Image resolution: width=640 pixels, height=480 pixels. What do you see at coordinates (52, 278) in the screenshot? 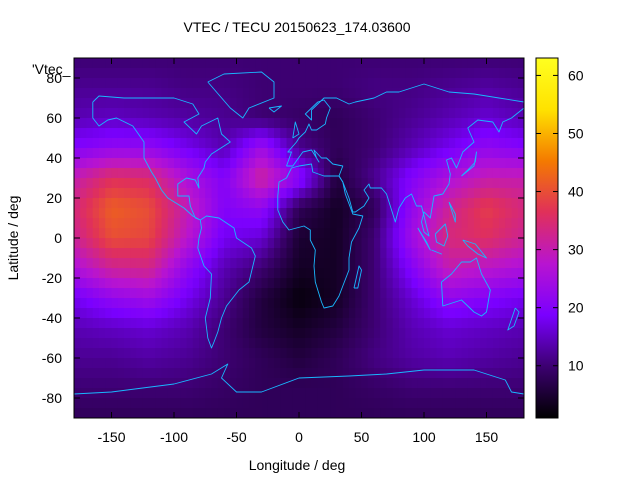
I see `y-tick-label: -20` at bounding box center [52, 278].